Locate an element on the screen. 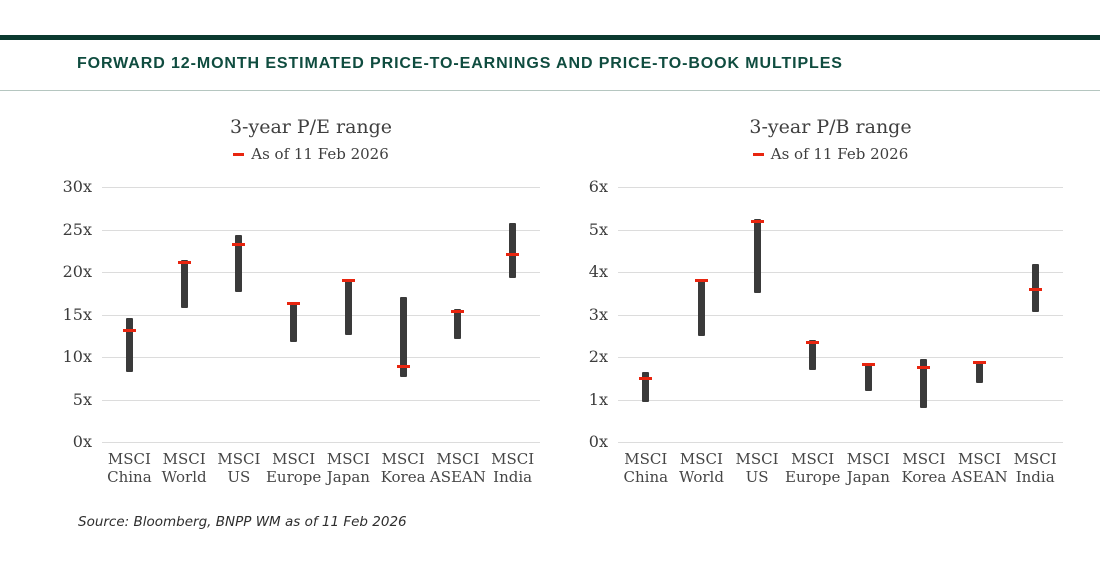 Image resolution: width=1100 pixels, height=570 pixels. y-axis-tick: 4x is located at coordinates (598, 271).